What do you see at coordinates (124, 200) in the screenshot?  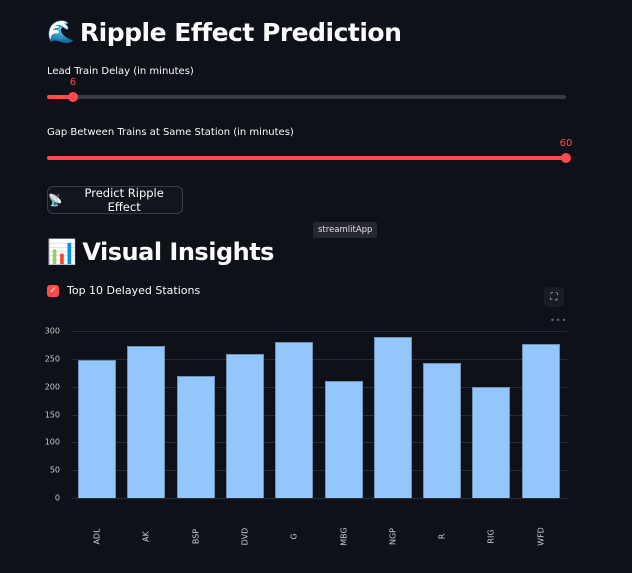 I see `predict-button-label: Predict Ripple Effect` at bounding box center [124, 200].